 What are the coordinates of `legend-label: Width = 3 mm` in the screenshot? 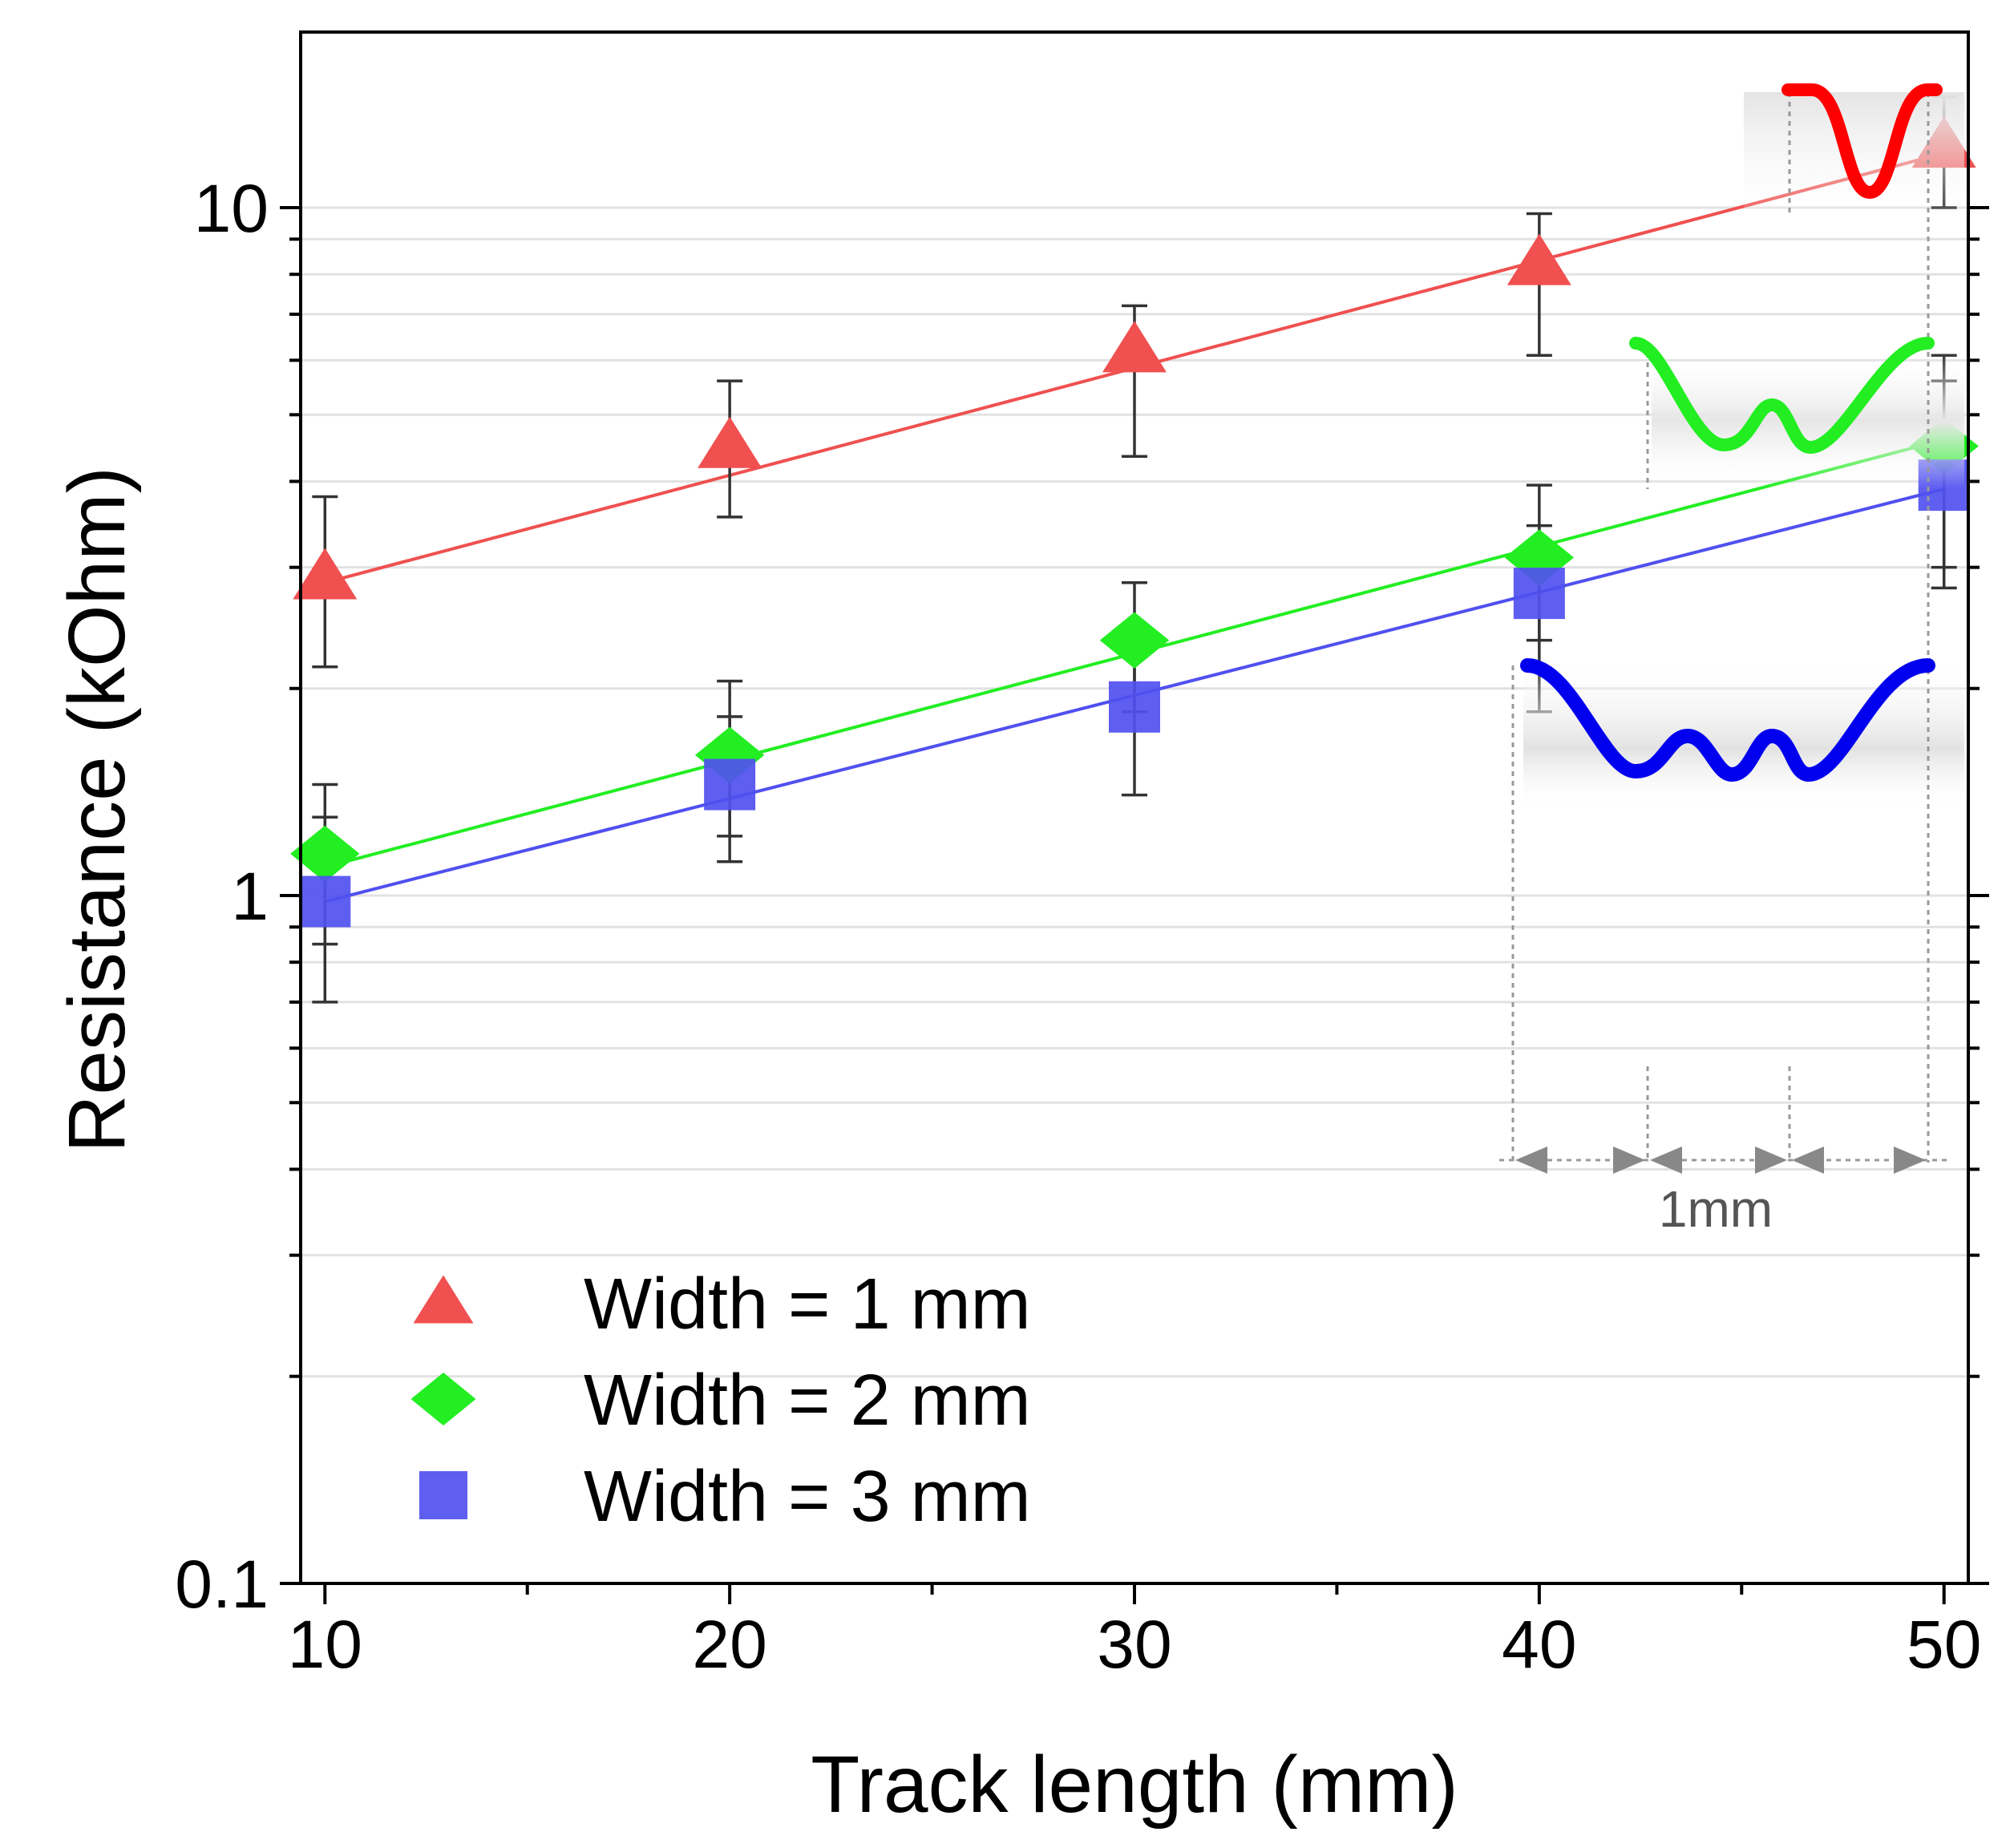 It's located at (807, 1497).